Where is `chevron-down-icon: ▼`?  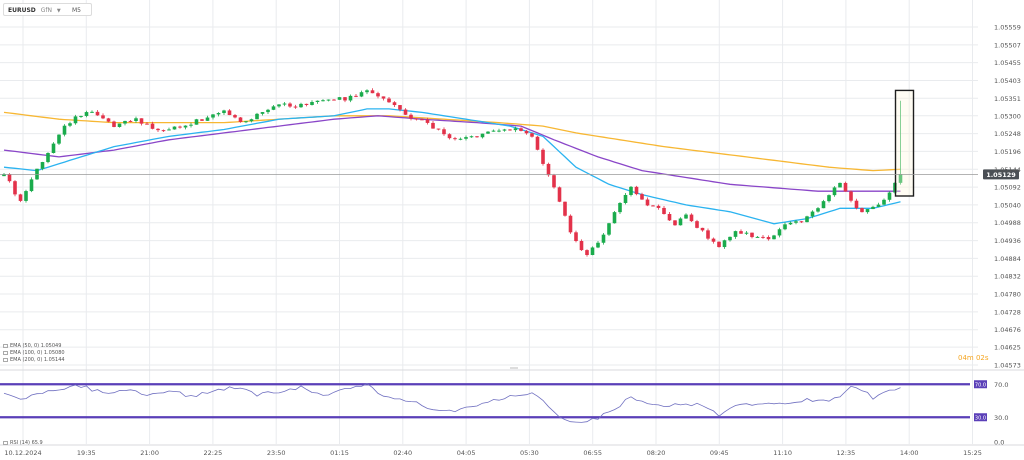
chevron-down-icon: ▼ is located at coordinates (58, 11).